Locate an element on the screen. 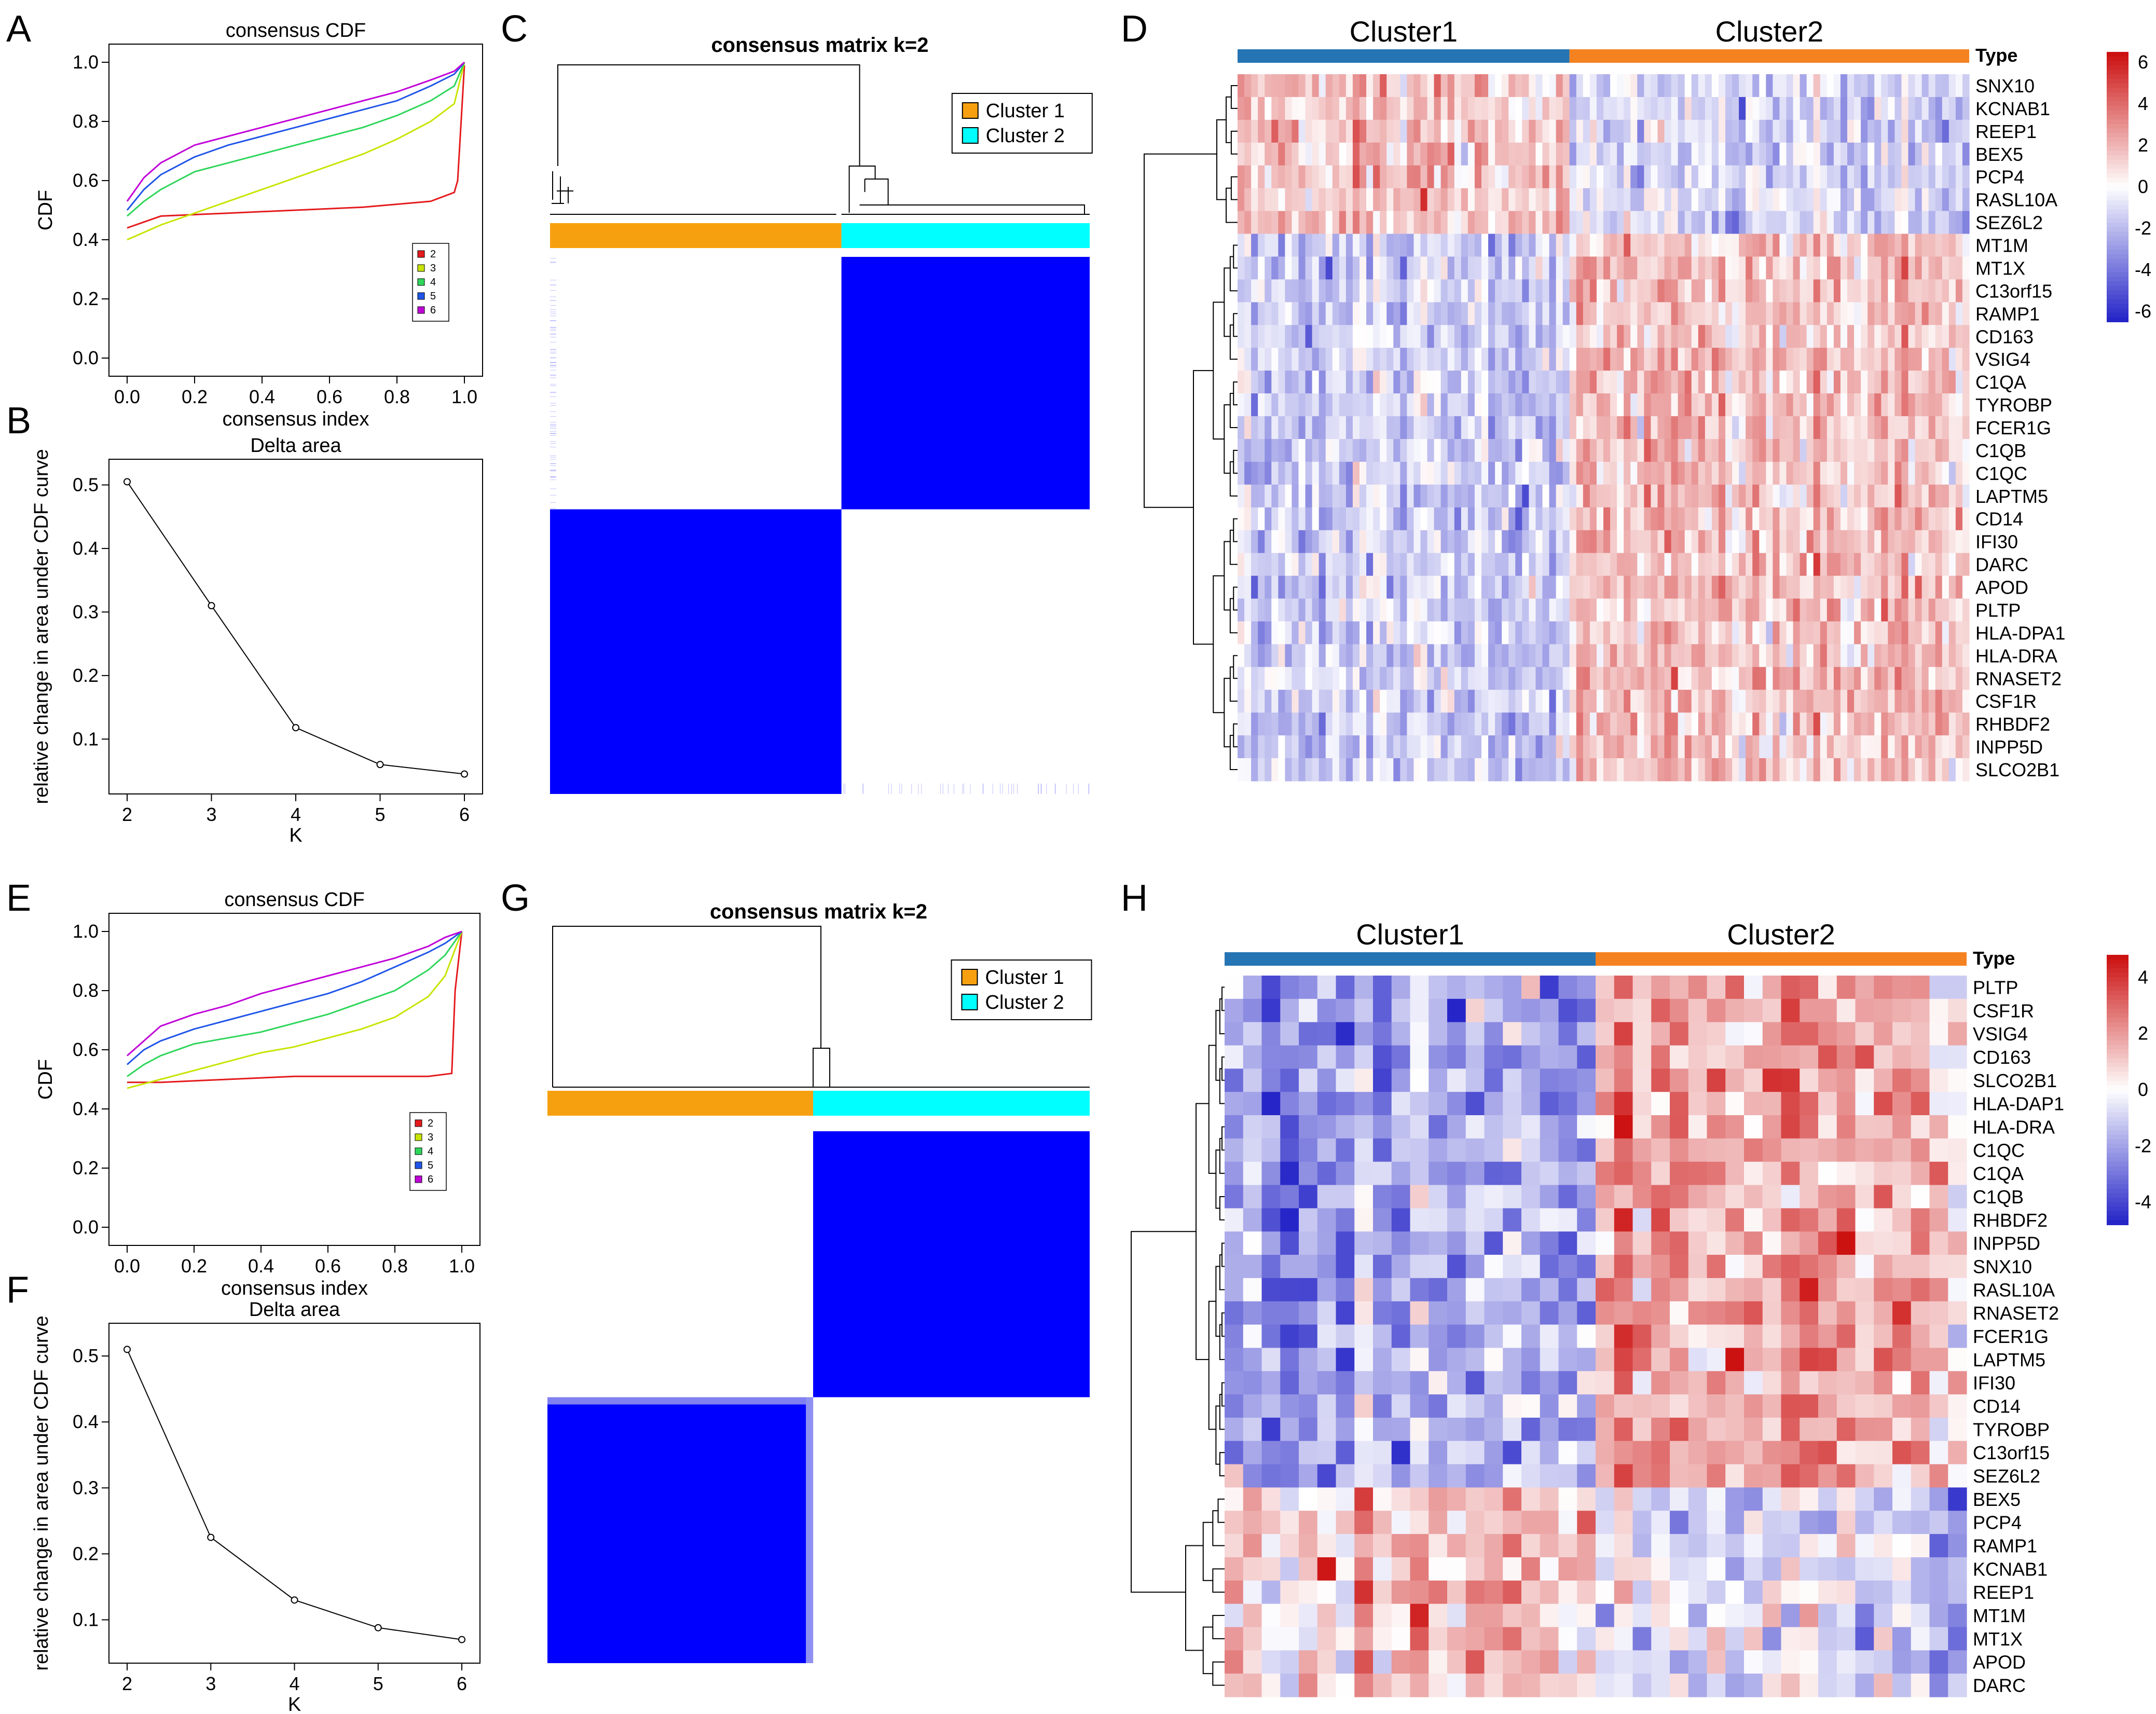 Image resolution: width=2156 pixels, height=1714 pixels. panel-label-G: G is located at coordinates (515, 898).